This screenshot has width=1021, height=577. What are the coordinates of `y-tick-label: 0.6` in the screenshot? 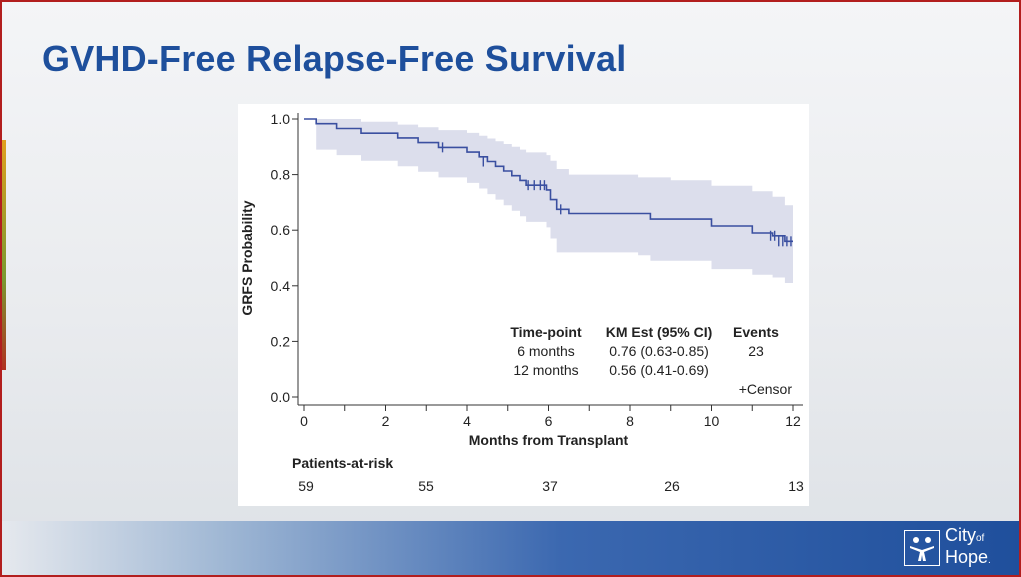 It's located at (281, 230).